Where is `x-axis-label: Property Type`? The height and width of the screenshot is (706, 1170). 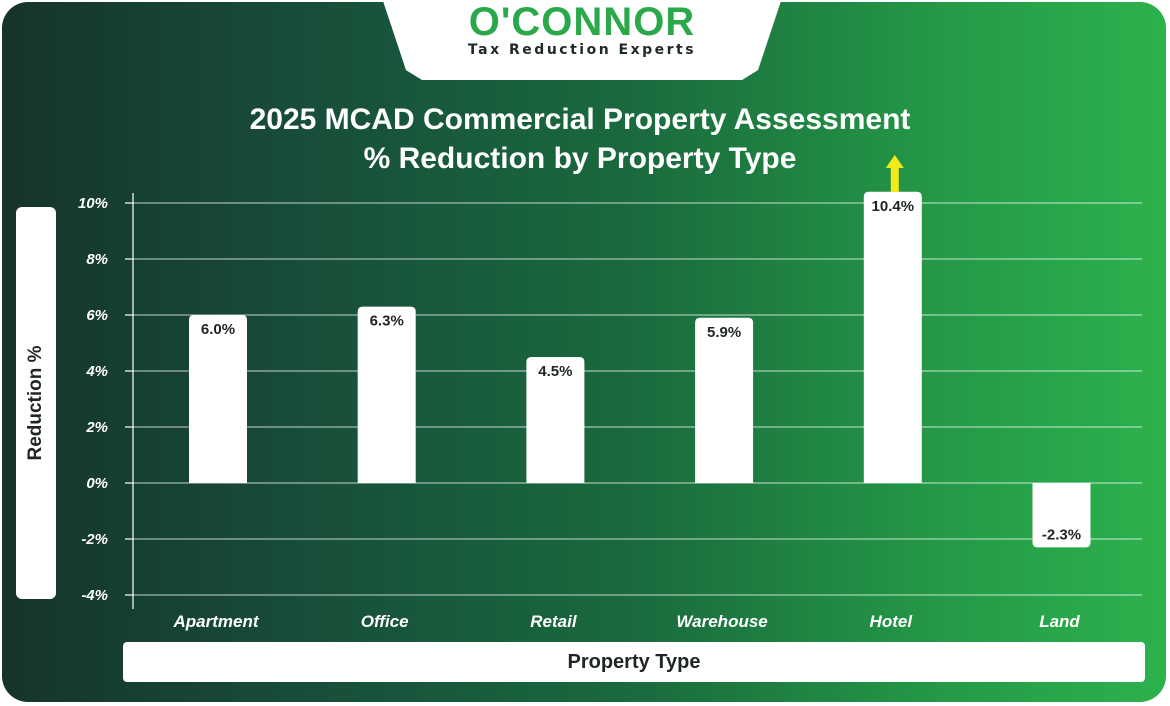 x-axis-label: Property Type is located at coordinates (634, 662).